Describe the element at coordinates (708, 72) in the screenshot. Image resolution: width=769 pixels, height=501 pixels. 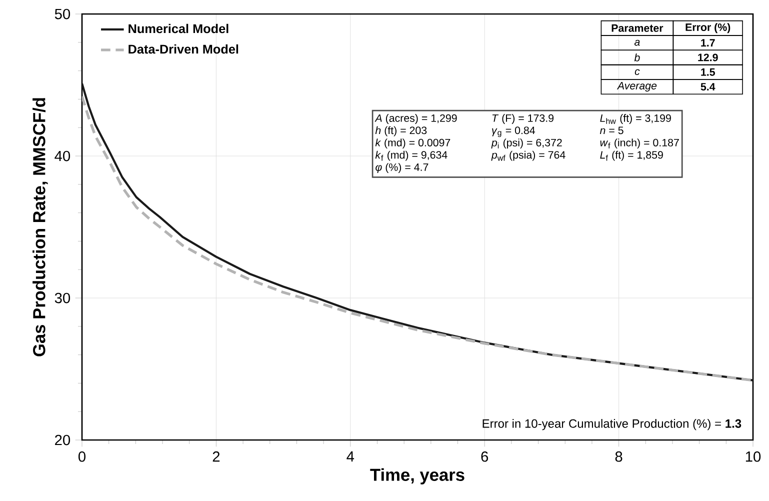
I see `annotation: 1.5` at that location.